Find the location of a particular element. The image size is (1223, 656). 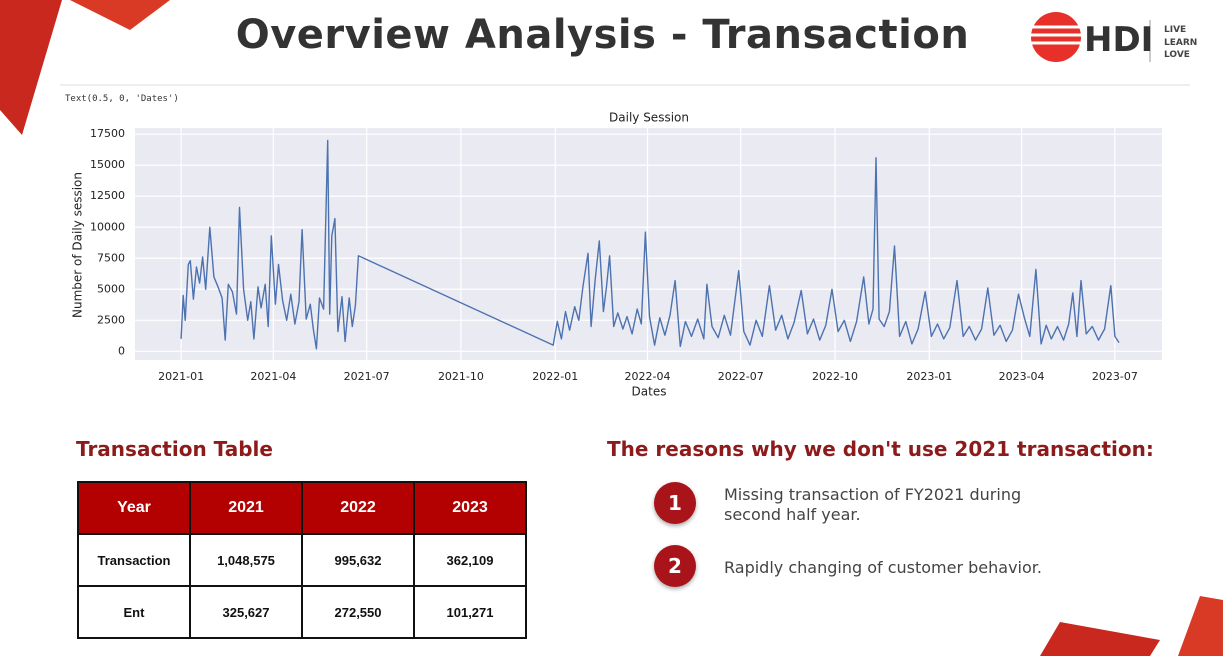

x-tick-label: 2021-04 is located at coordinates (273, 376).